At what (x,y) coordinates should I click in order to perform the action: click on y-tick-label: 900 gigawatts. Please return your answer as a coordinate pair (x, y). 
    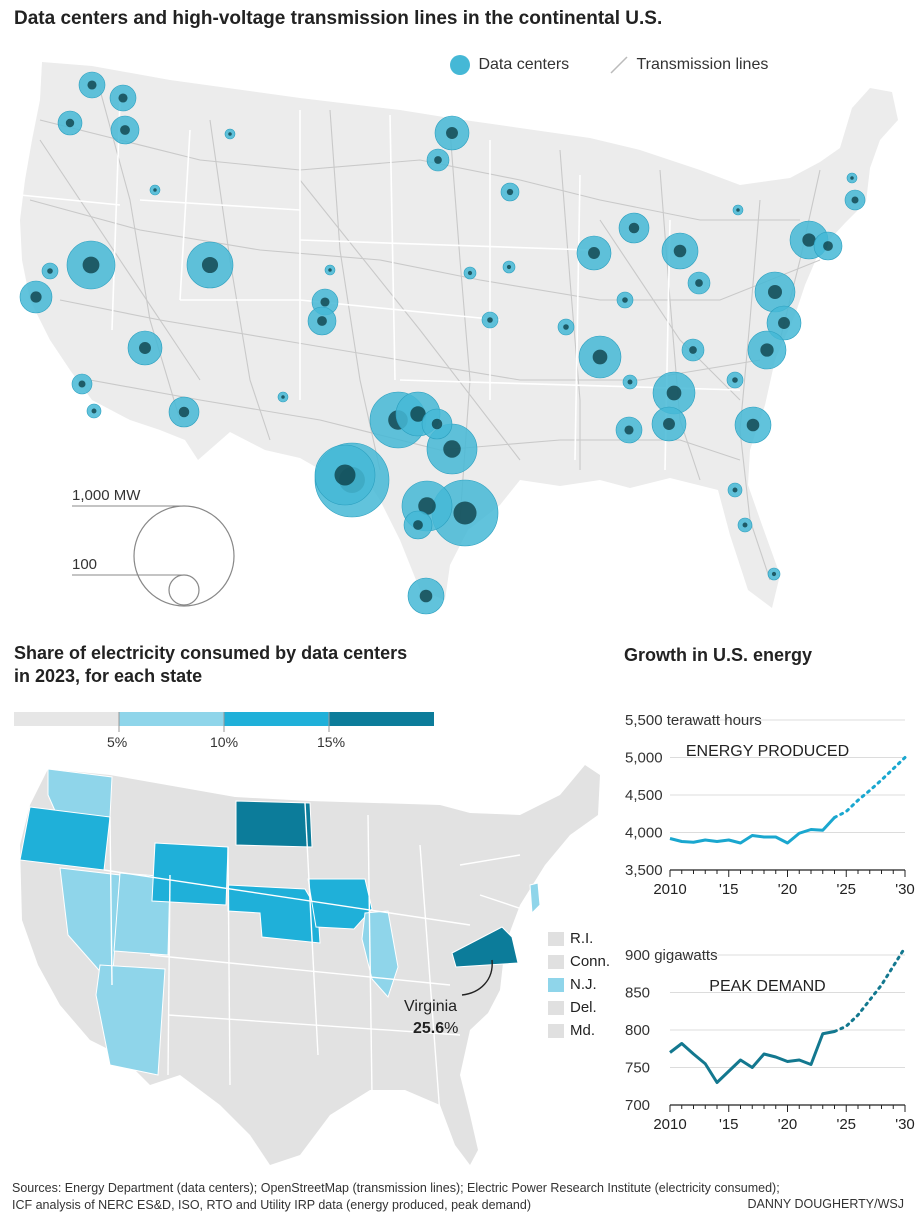
    Looking at the image, I should click on (671, 955).